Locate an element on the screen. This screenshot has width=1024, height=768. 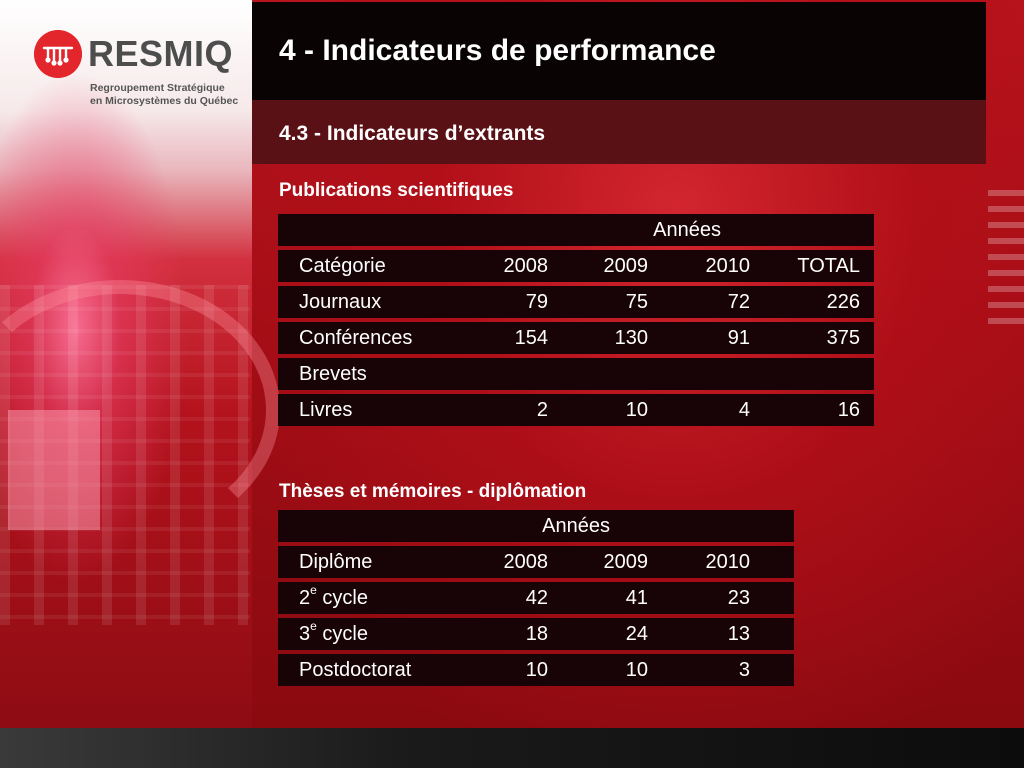
column-header: TOTAL is located at coordinates (813, 266).